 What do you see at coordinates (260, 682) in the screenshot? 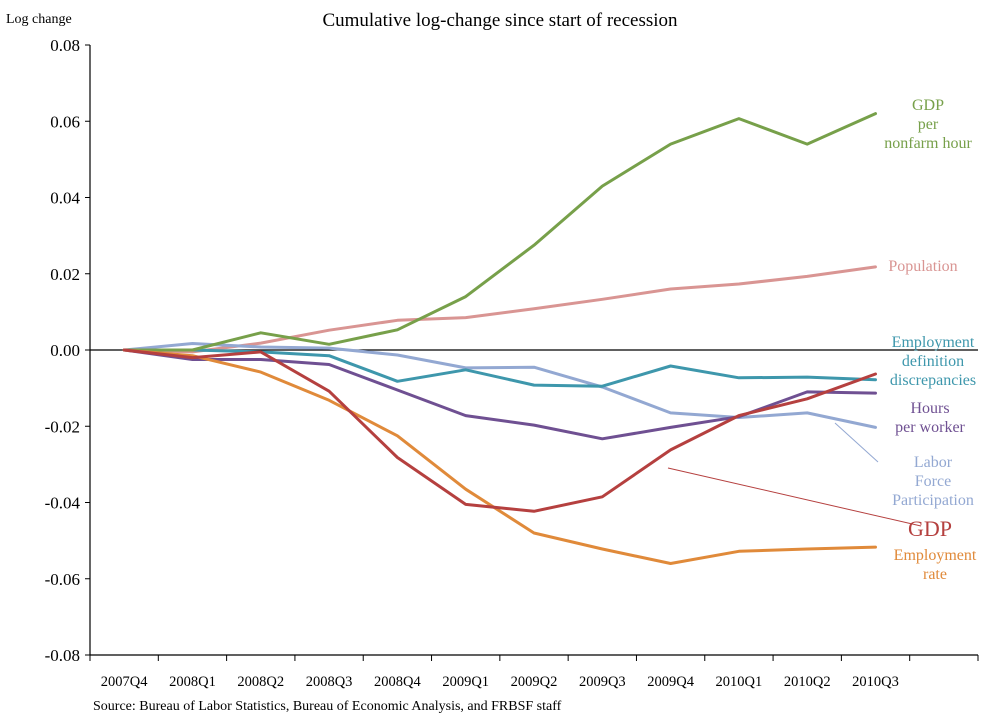
I see `x-tick-label: 2008Q2` at bounding box center [260, 682].